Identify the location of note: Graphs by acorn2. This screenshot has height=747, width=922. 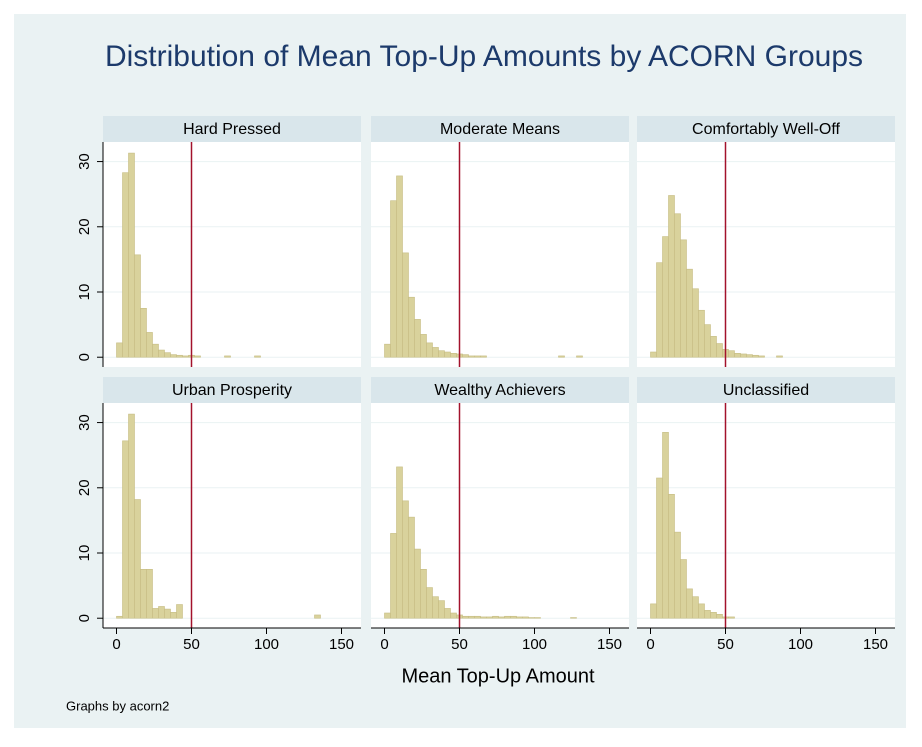
(117, 705).